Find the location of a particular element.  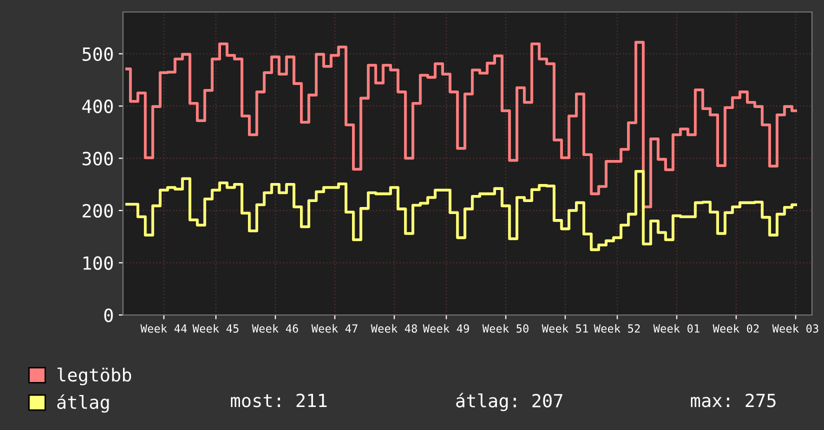

x-tick-label: Week 48 is located at coordinates (393, 328).